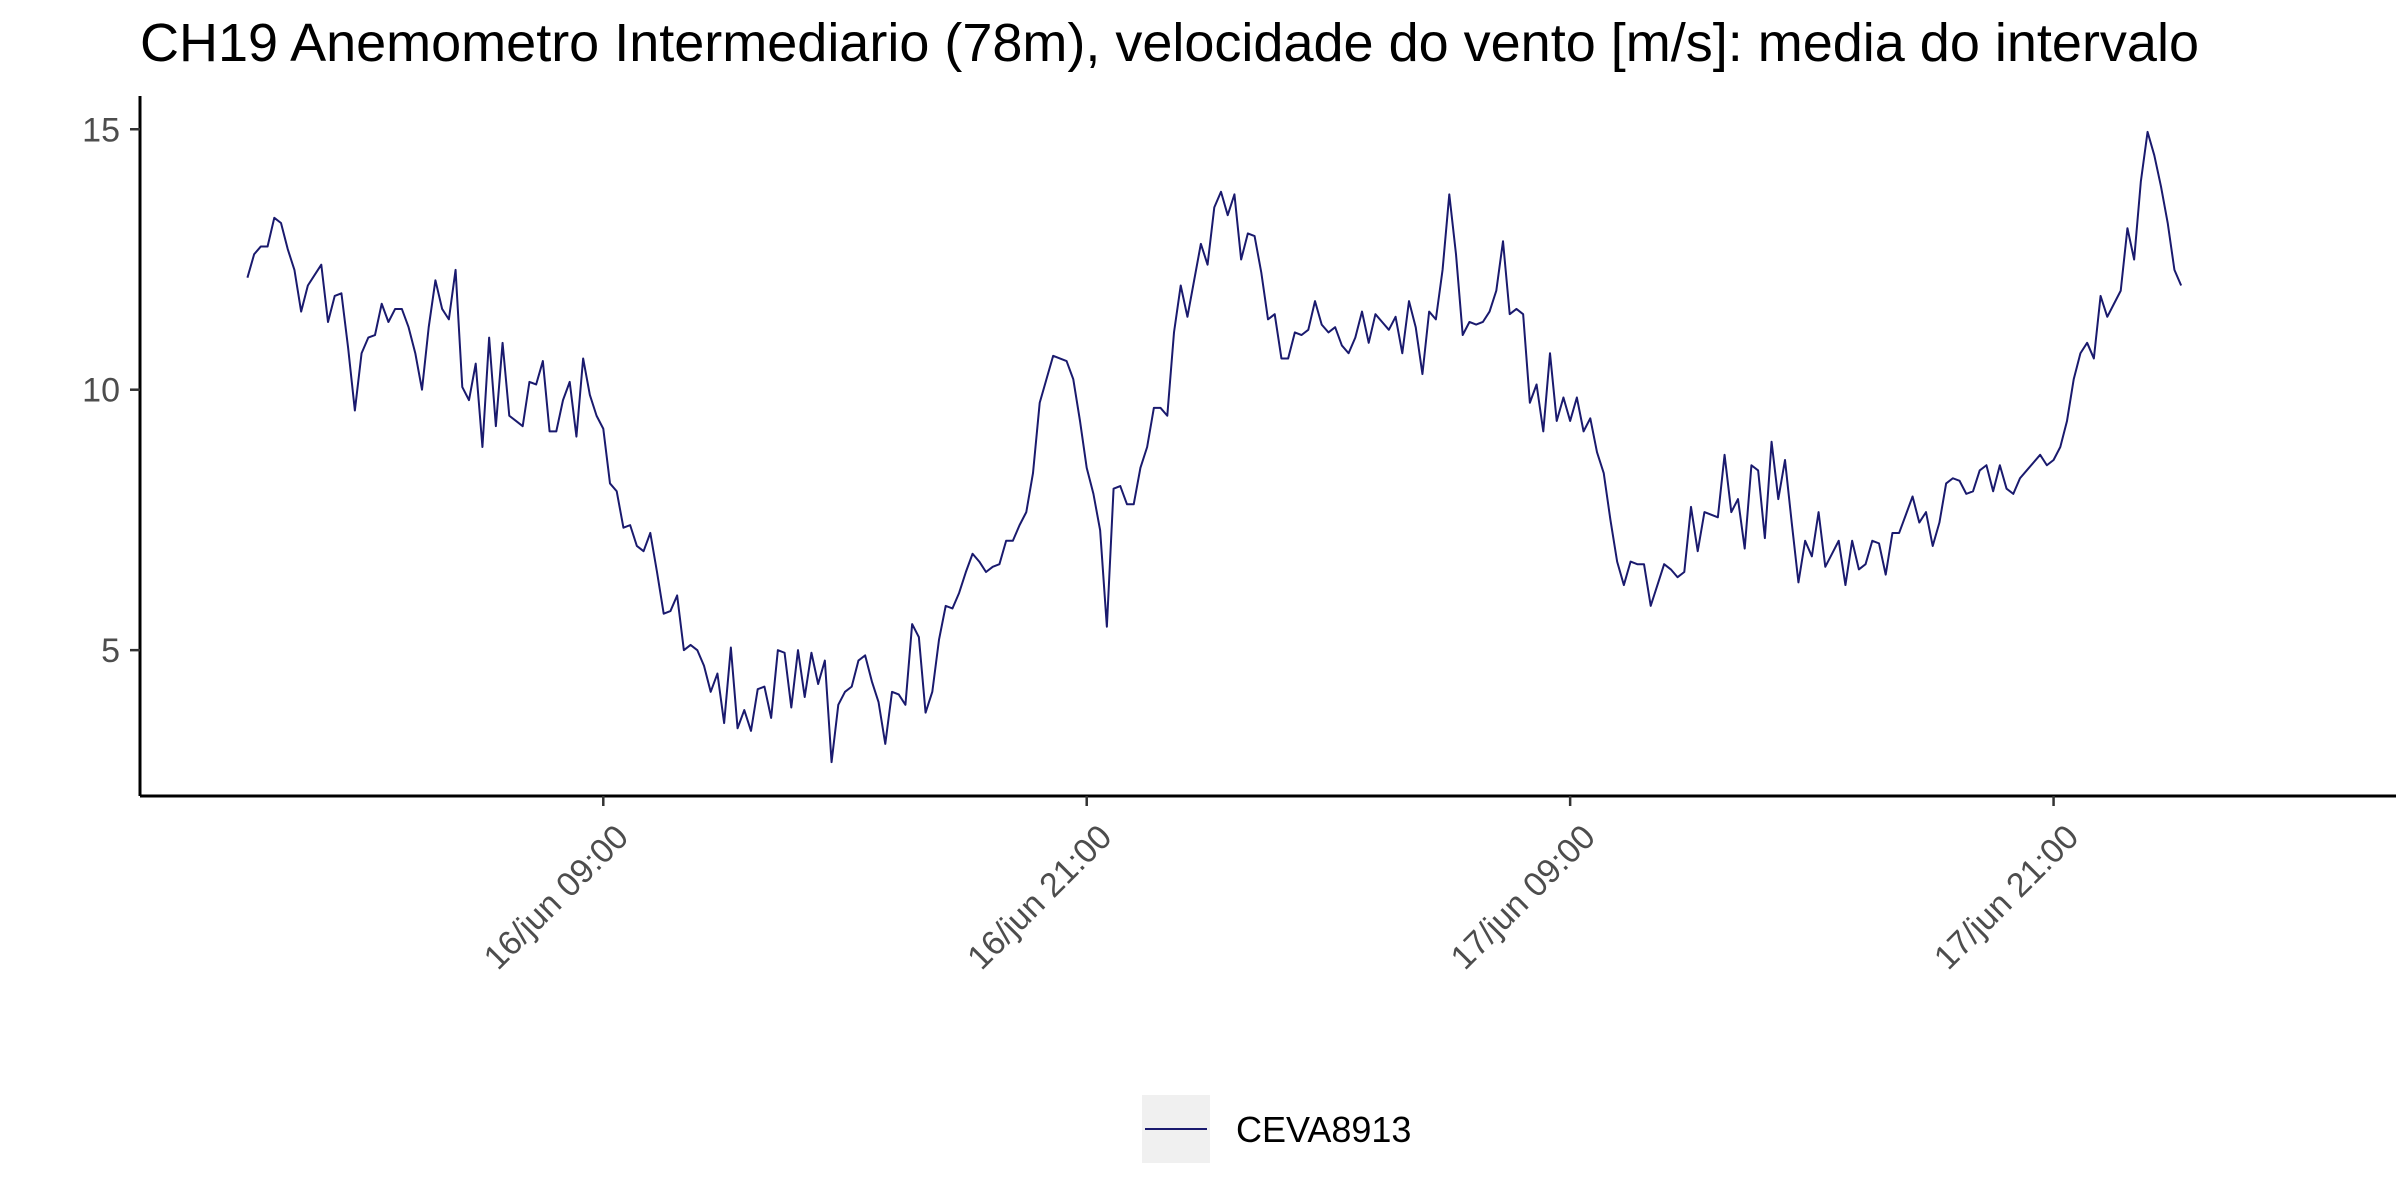  What do you see at coordinates (1323, 1129) in the screenshot?
I see `legend-label-ceva8913: CEVA8913` at bounding box center [1323, 1129].